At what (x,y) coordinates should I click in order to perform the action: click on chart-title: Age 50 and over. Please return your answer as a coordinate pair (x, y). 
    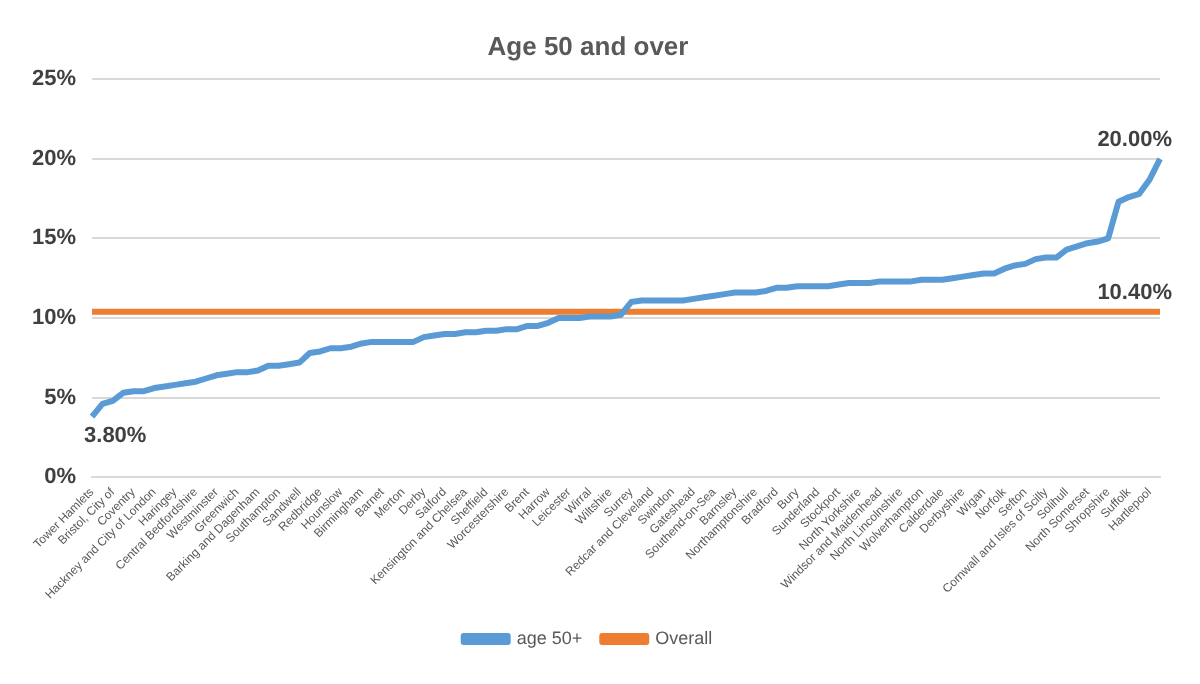
    Looking at the image, I should click on (588, 45).